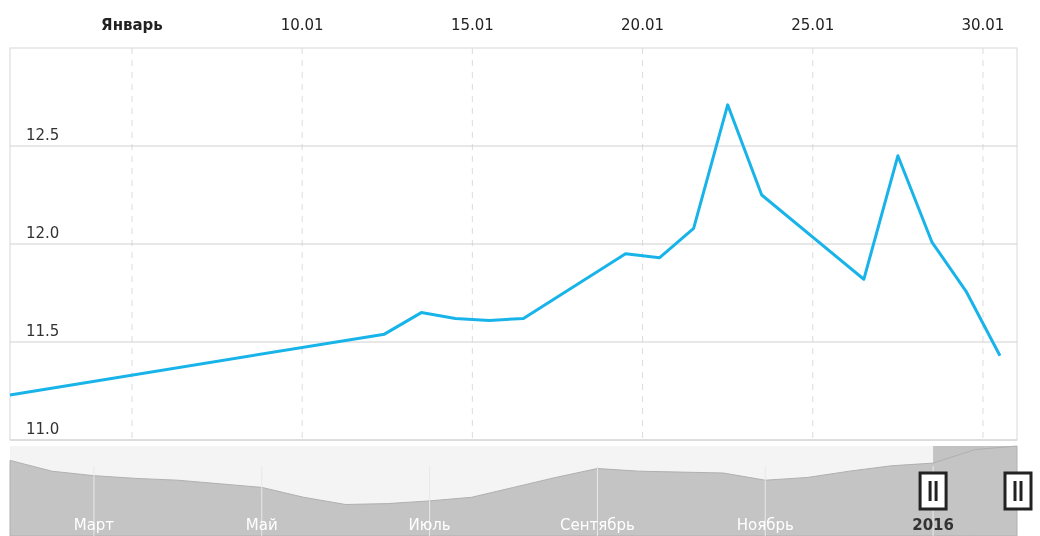 The width and height of the screenshot is (1040, 536). Describe the element at coordinates (933, 525) in the screenshot. I see `x-tick-label: 2016` at that location.